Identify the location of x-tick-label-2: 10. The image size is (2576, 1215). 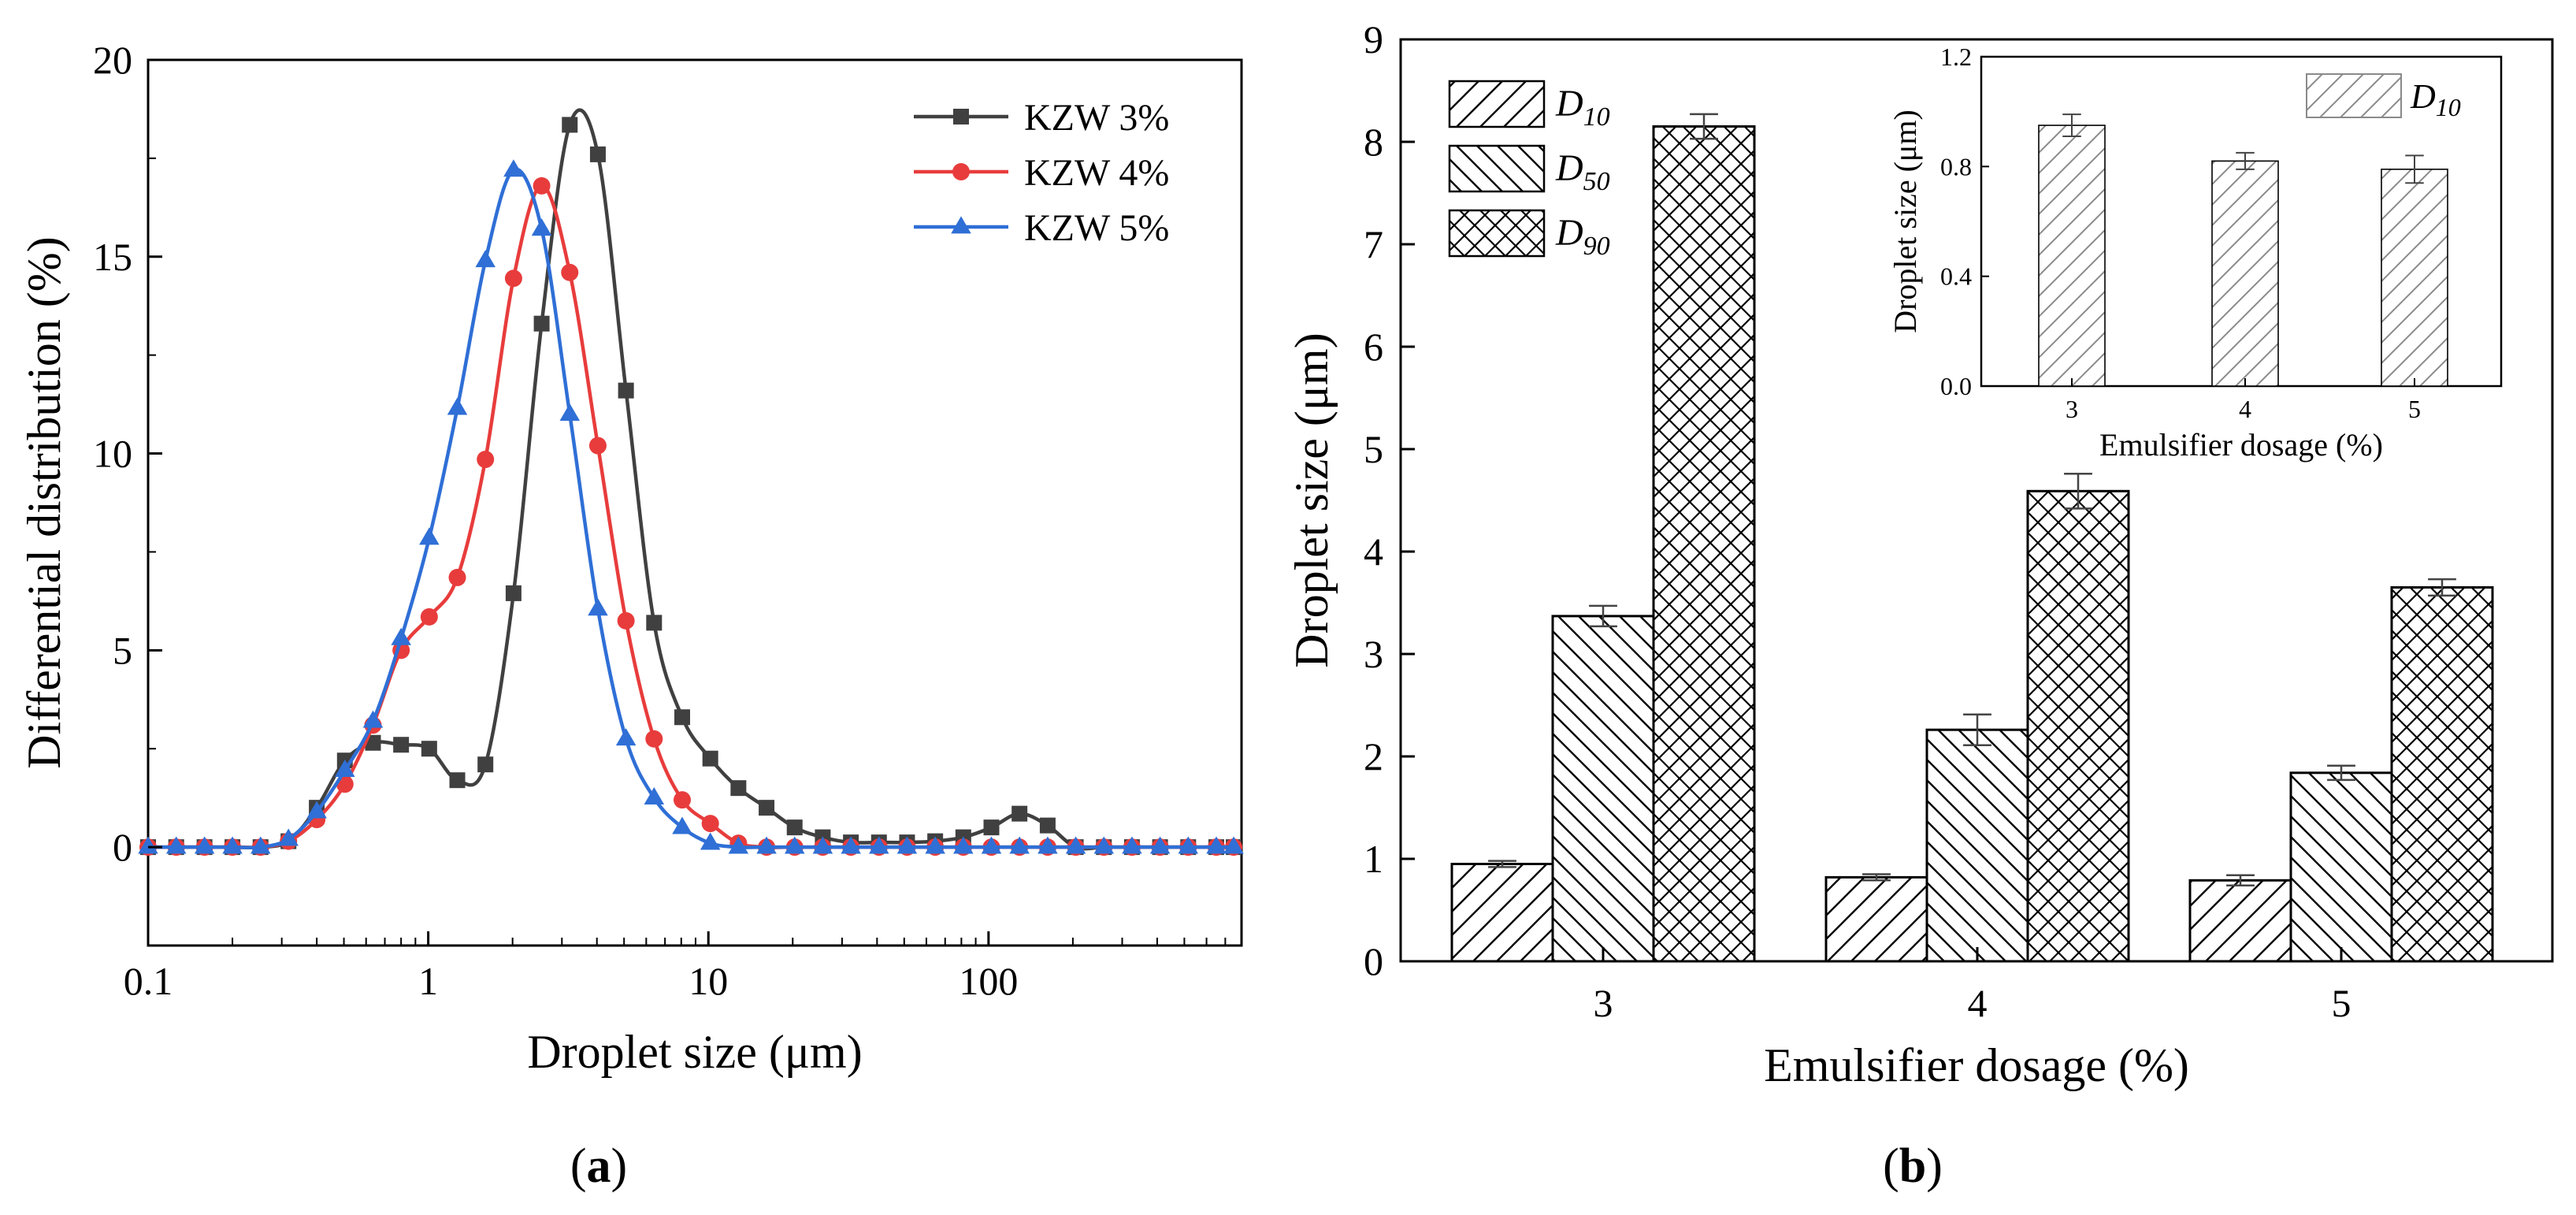
(708, 981).